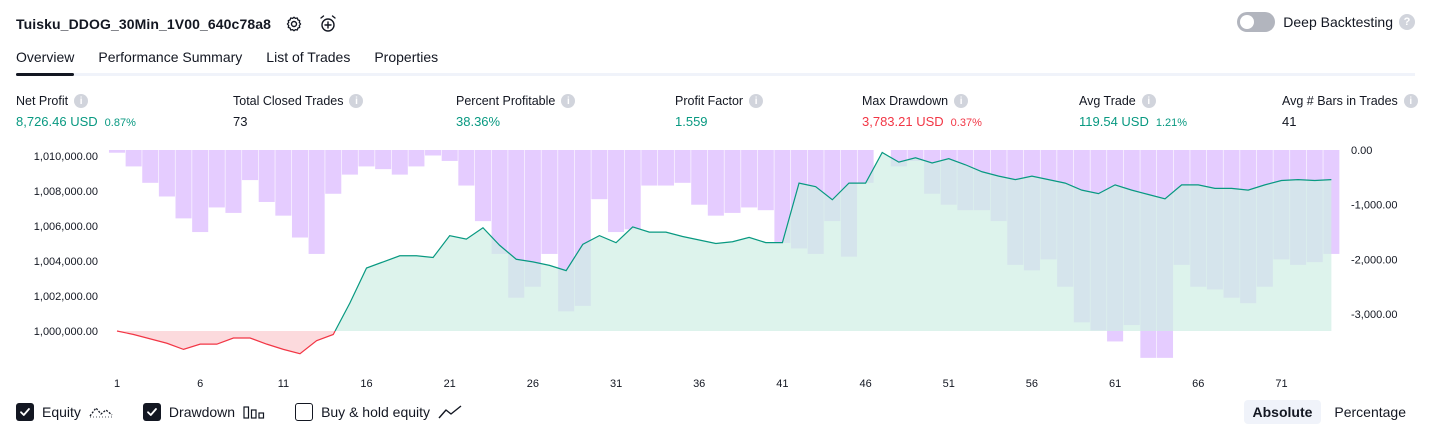  What do you see at coordinates (308, 57) in the screenshot?
I see `tab-list-of-trades: List of Trades` at bounding box center [308, 57].